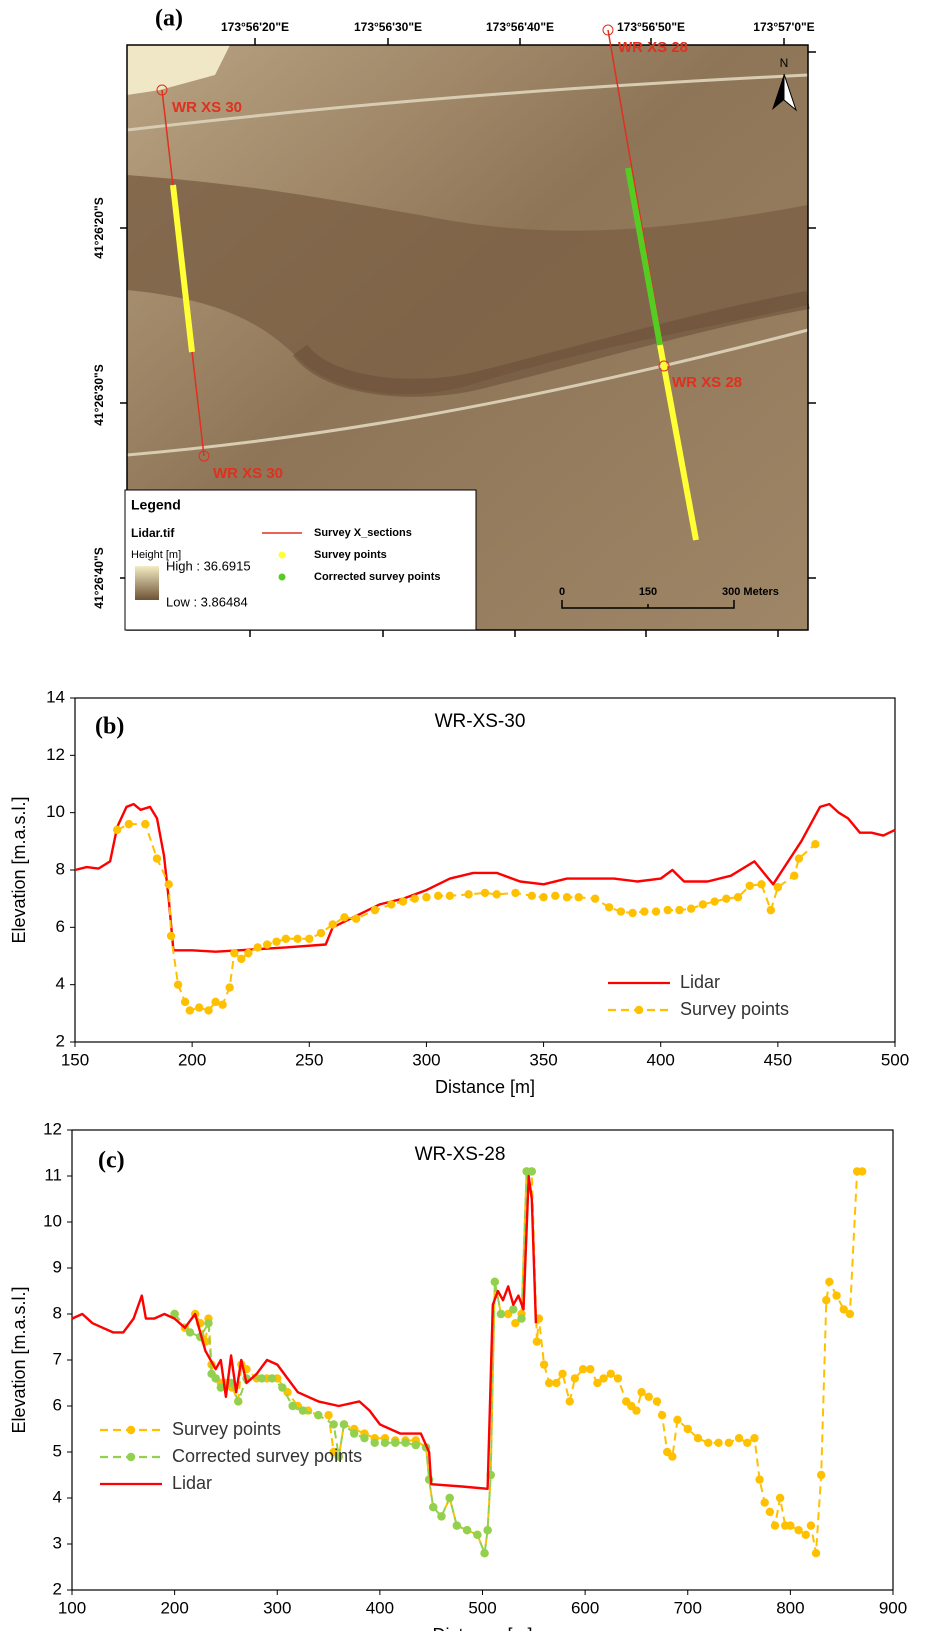 The width and height of the screenshot is (949, 1636). Describe the element at coordinates (207, 107) in the screenshot. I see `section-label: WR XS 30` at that location.